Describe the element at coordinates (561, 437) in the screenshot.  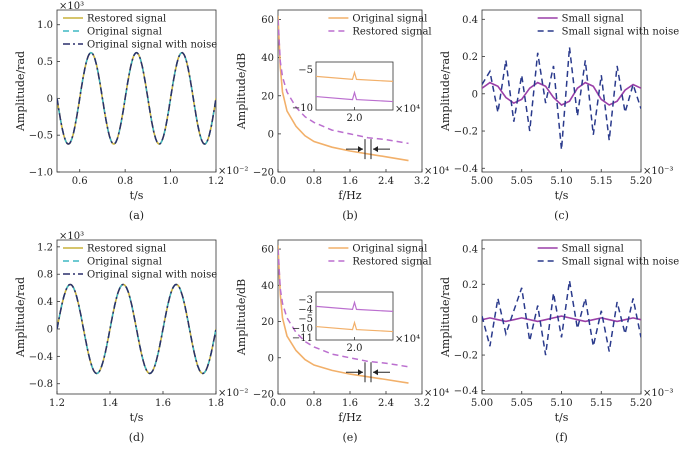
I see `panel-caption: (f)` at that location.